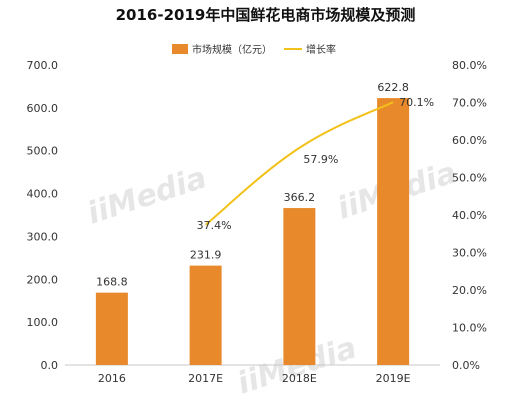 The image size is (531, 405). I want to click on bar-value-label: 622.8, so click(393, 87).